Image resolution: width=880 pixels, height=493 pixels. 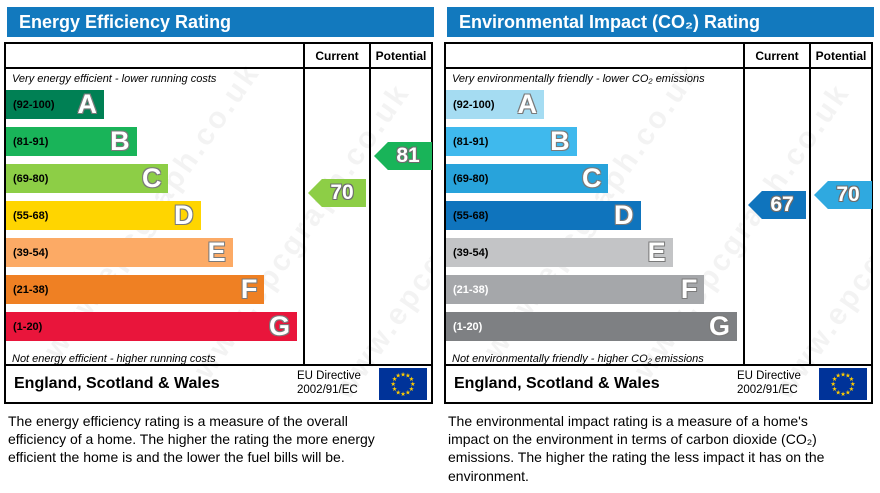 I want to click on band-f-range: (21-38), so click(x=31, y=289).